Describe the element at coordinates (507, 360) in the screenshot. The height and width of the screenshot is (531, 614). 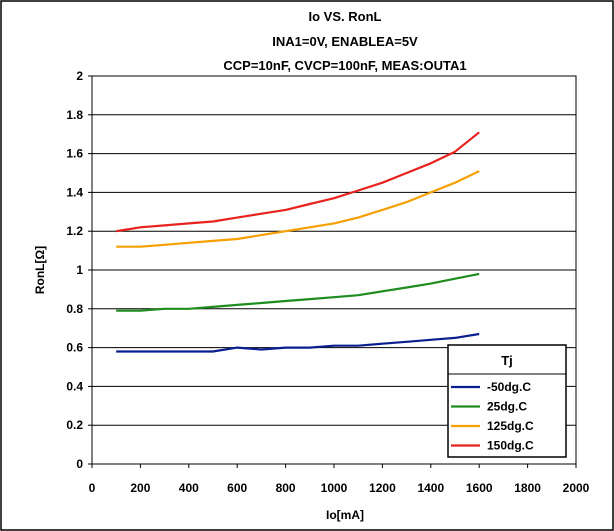
I see `legend-title: Tj` at that location.